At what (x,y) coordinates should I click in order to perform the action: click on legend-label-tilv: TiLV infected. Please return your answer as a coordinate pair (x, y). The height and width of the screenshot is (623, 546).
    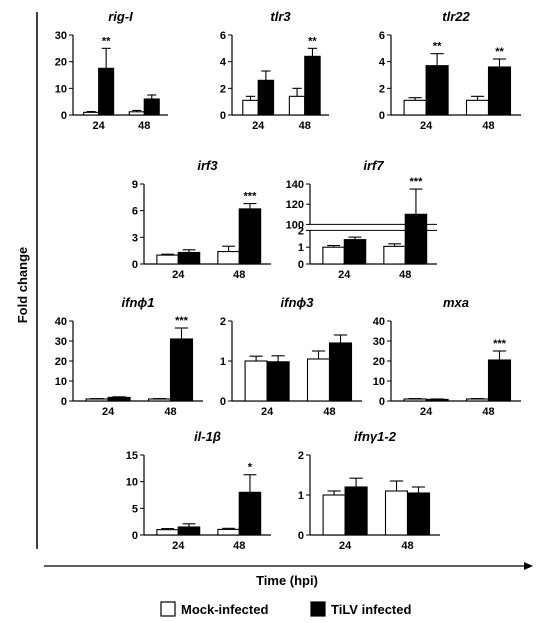
    Looking at the image, I should click on (371, 609).